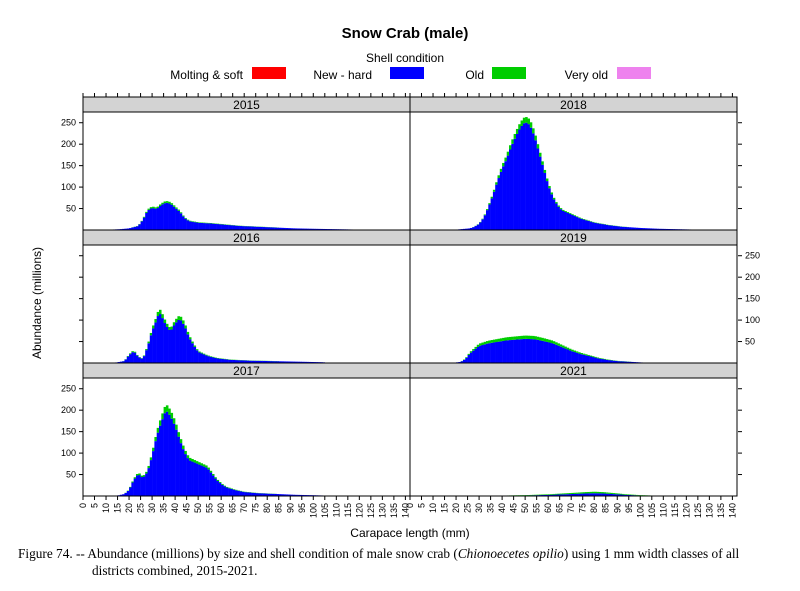 This screenshot has height=591, width=800. I want to click on panel-2021: 2021, so click(573, 429).